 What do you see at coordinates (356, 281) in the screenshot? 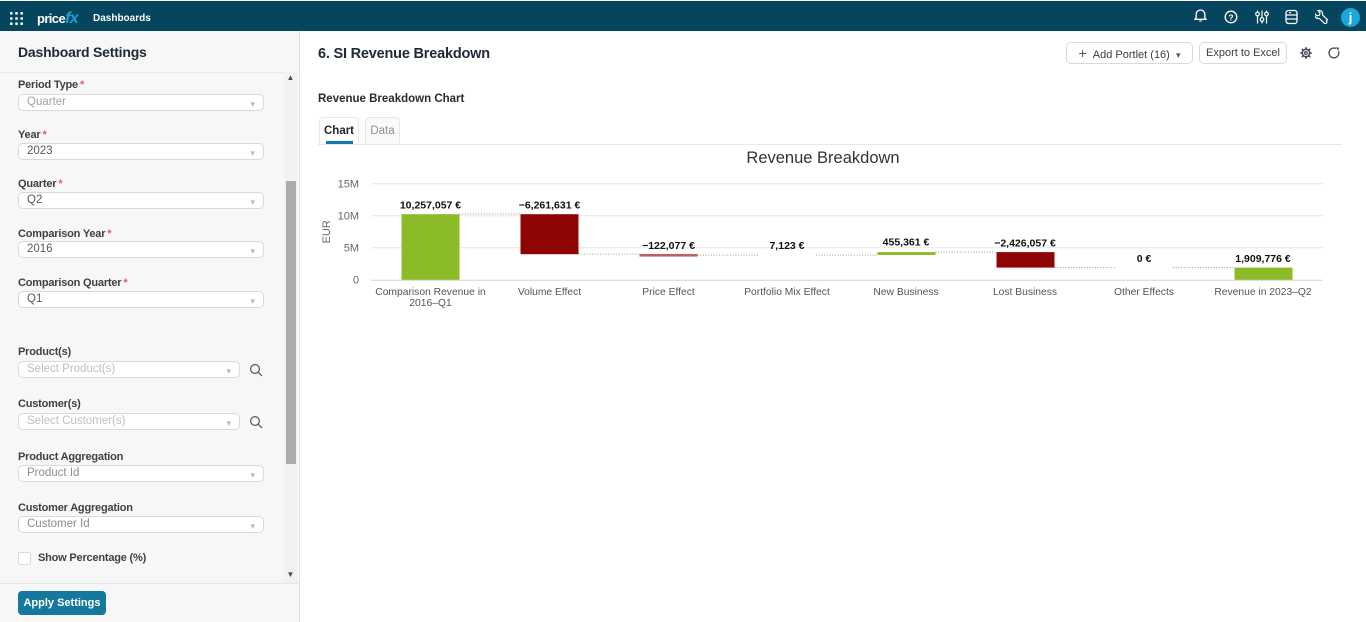
I see `svg-text: 0` at bounding box center [356, 281].